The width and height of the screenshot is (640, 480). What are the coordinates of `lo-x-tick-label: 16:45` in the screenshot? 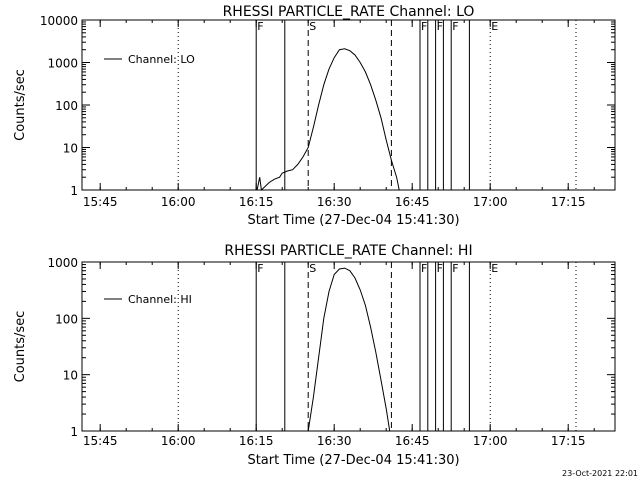 It's located at (412, 202).